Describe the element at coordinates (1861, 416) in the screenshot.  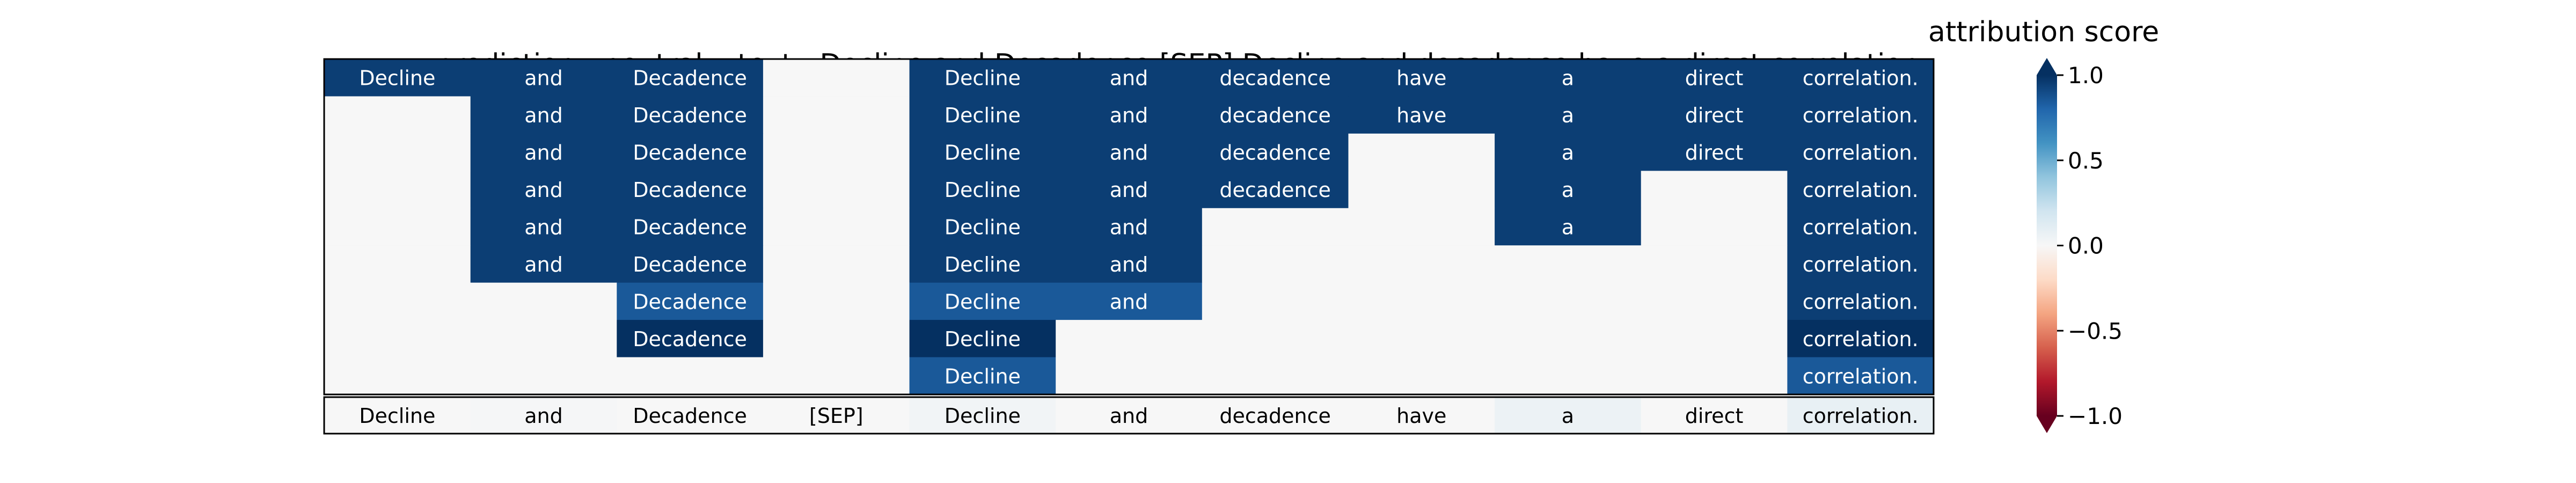
I see `summary-token-label: correlation.` at that location.